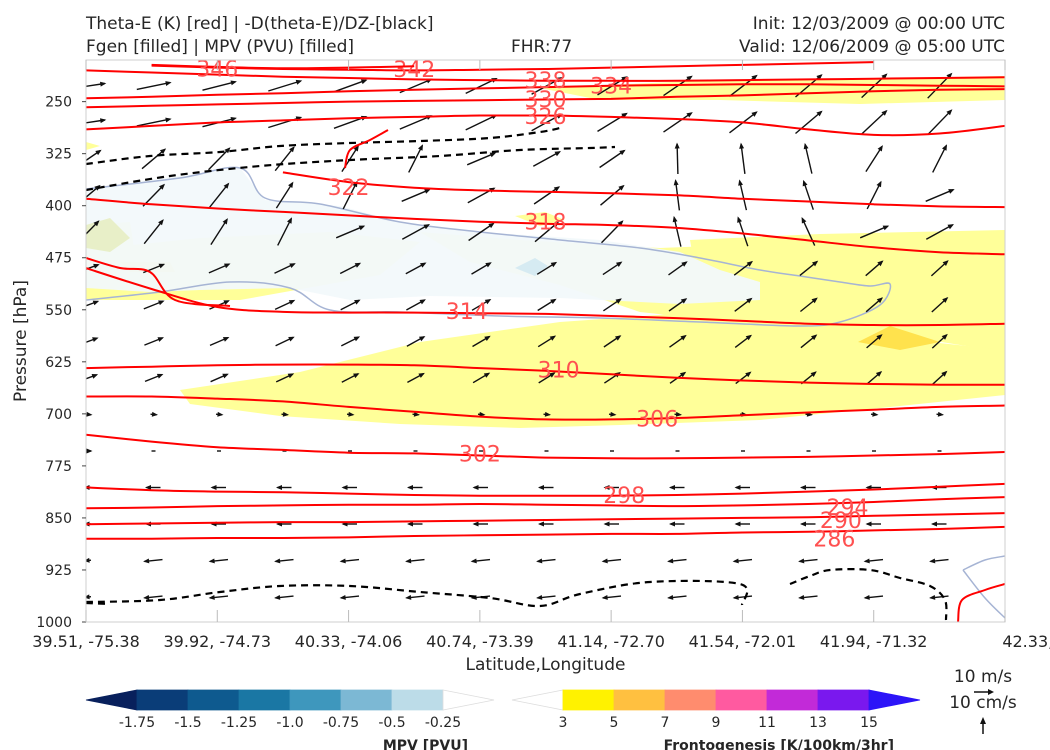 Image resolution: width=1050 pixels, height=750 pixels. What do you see at coordinates (983, 677) in the screenshot?
I see `wind-legend-horizontal-label: 10 m/s` at bounding box center [983, 677].